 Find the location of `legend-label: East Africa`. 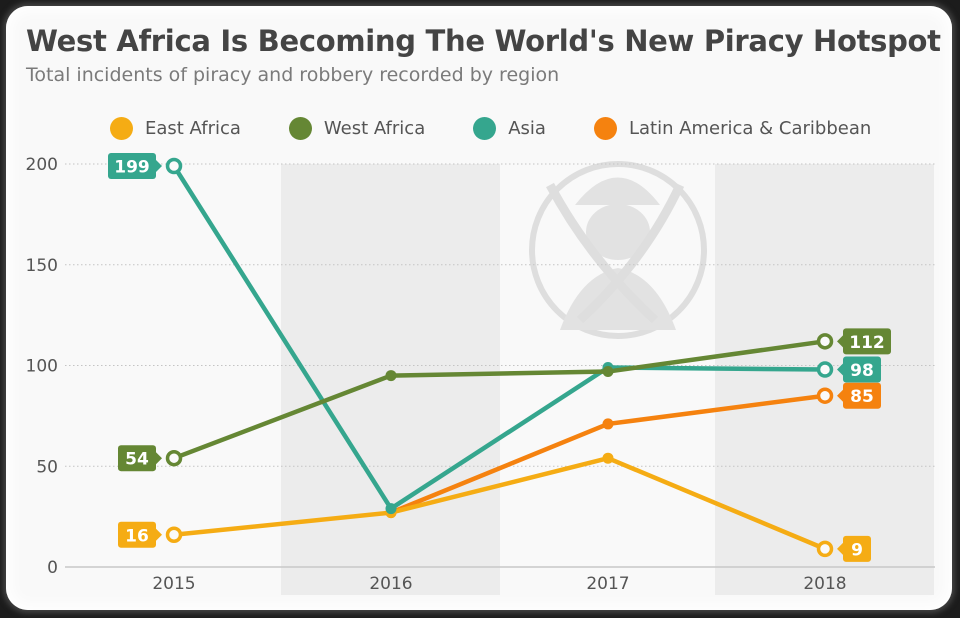

legend-label: East Africa is located at coordinates (193, 128).